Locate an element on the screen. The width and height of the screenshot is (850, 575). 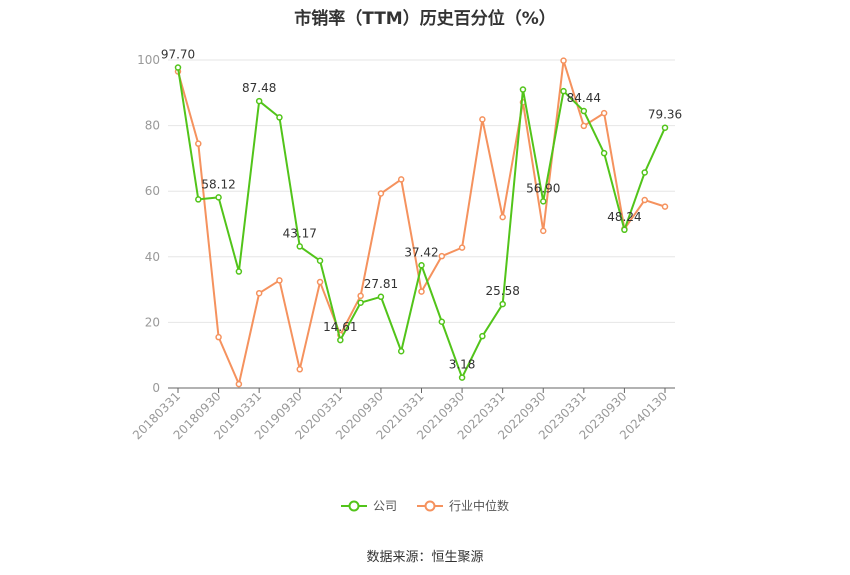
data-label: 97.70 is located at coordinates (178, 55).